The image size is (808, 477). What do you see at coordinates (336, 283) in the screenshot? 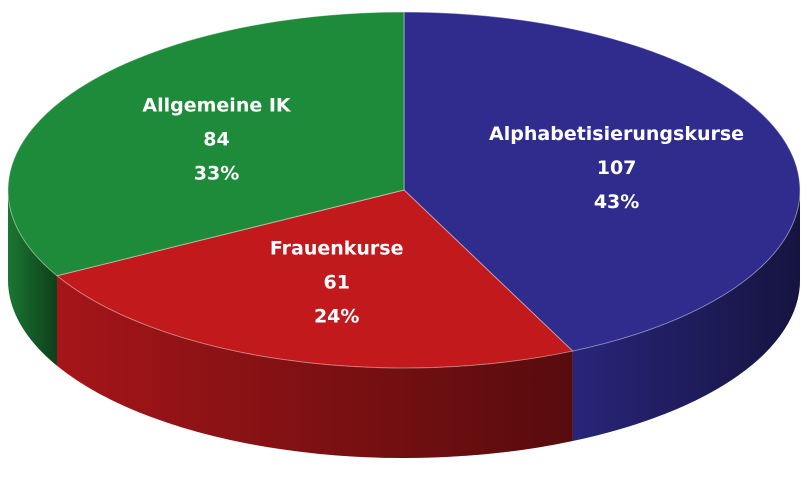
I see `slice-count: 61` at bounding box center [336, 283].